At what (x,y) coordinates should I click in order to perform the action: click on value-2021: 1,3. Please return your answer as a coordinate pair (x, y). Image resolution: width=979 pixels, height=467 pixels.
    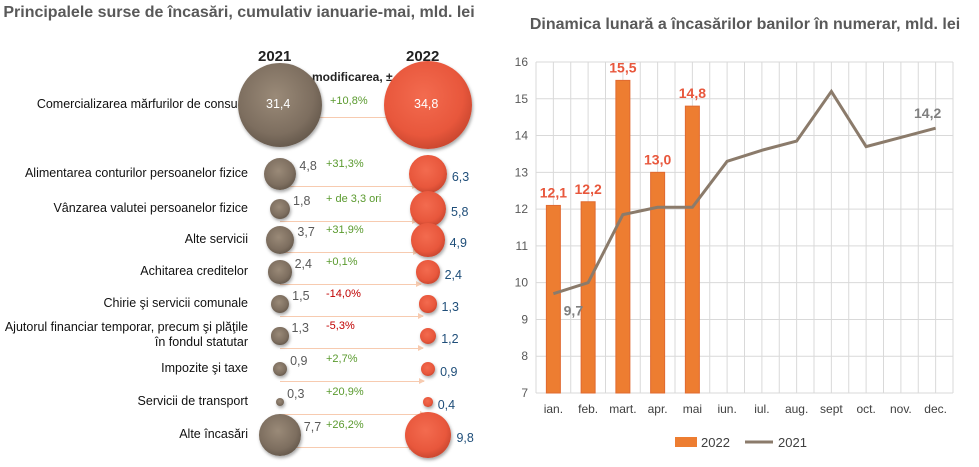
    Looking at the image, I should click on (300, 328).